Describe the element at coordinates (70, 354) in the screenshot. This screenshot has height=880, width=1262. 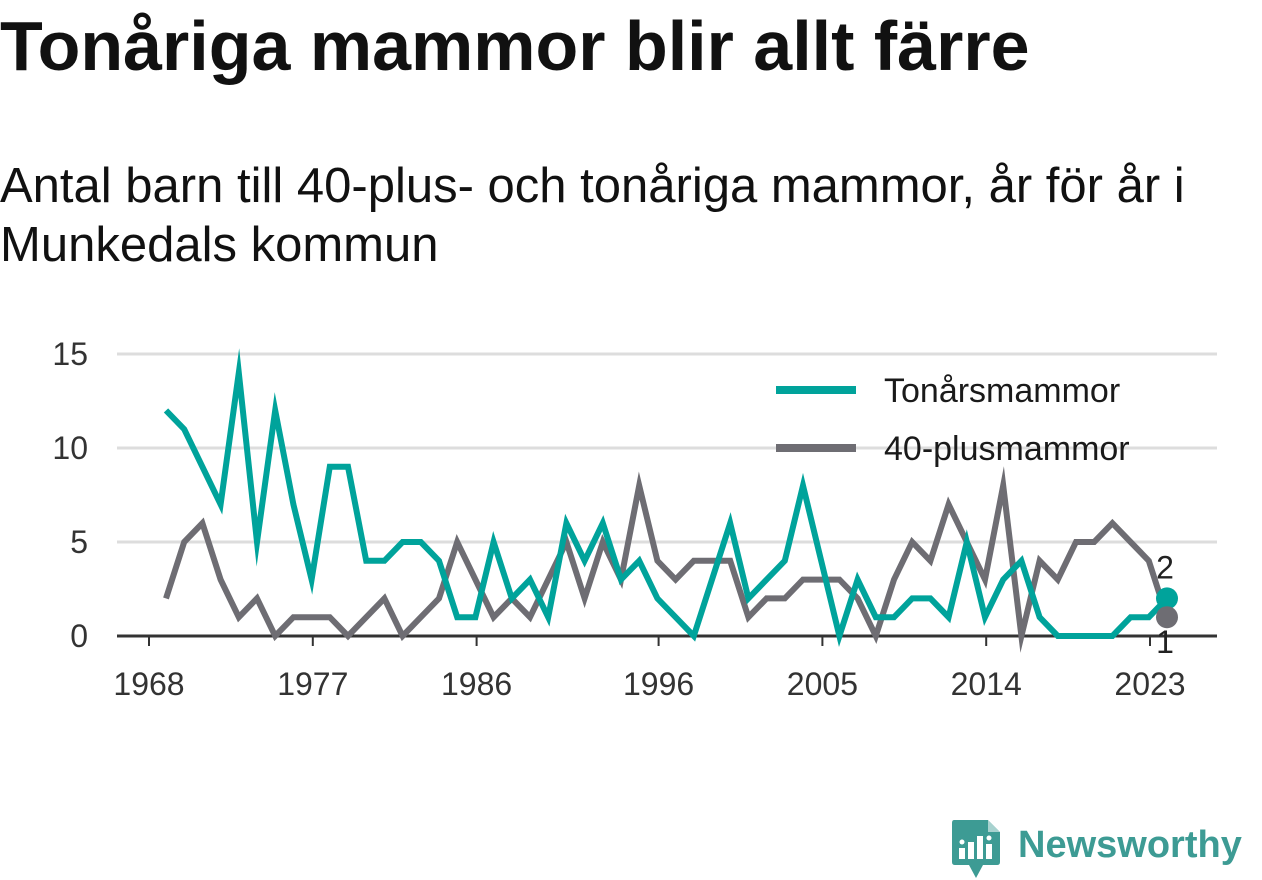
I see `y-tick-label: 15` at that location.